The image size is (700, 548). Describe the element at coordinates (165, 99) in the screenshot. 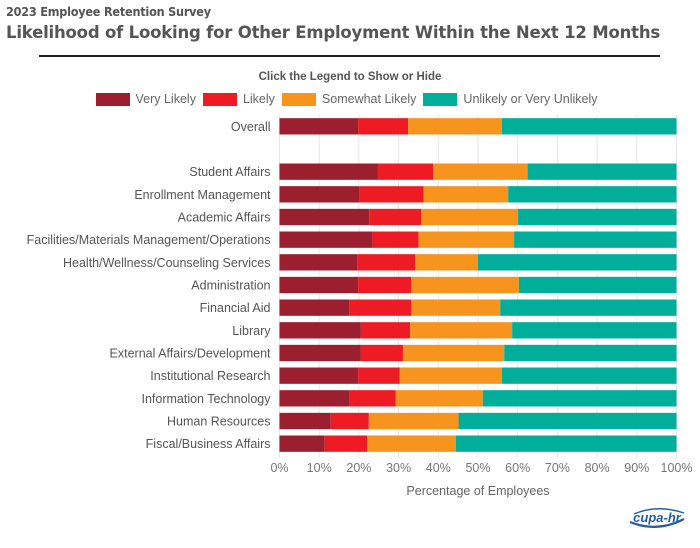

I see `legend-label: Very Likely` at that location.